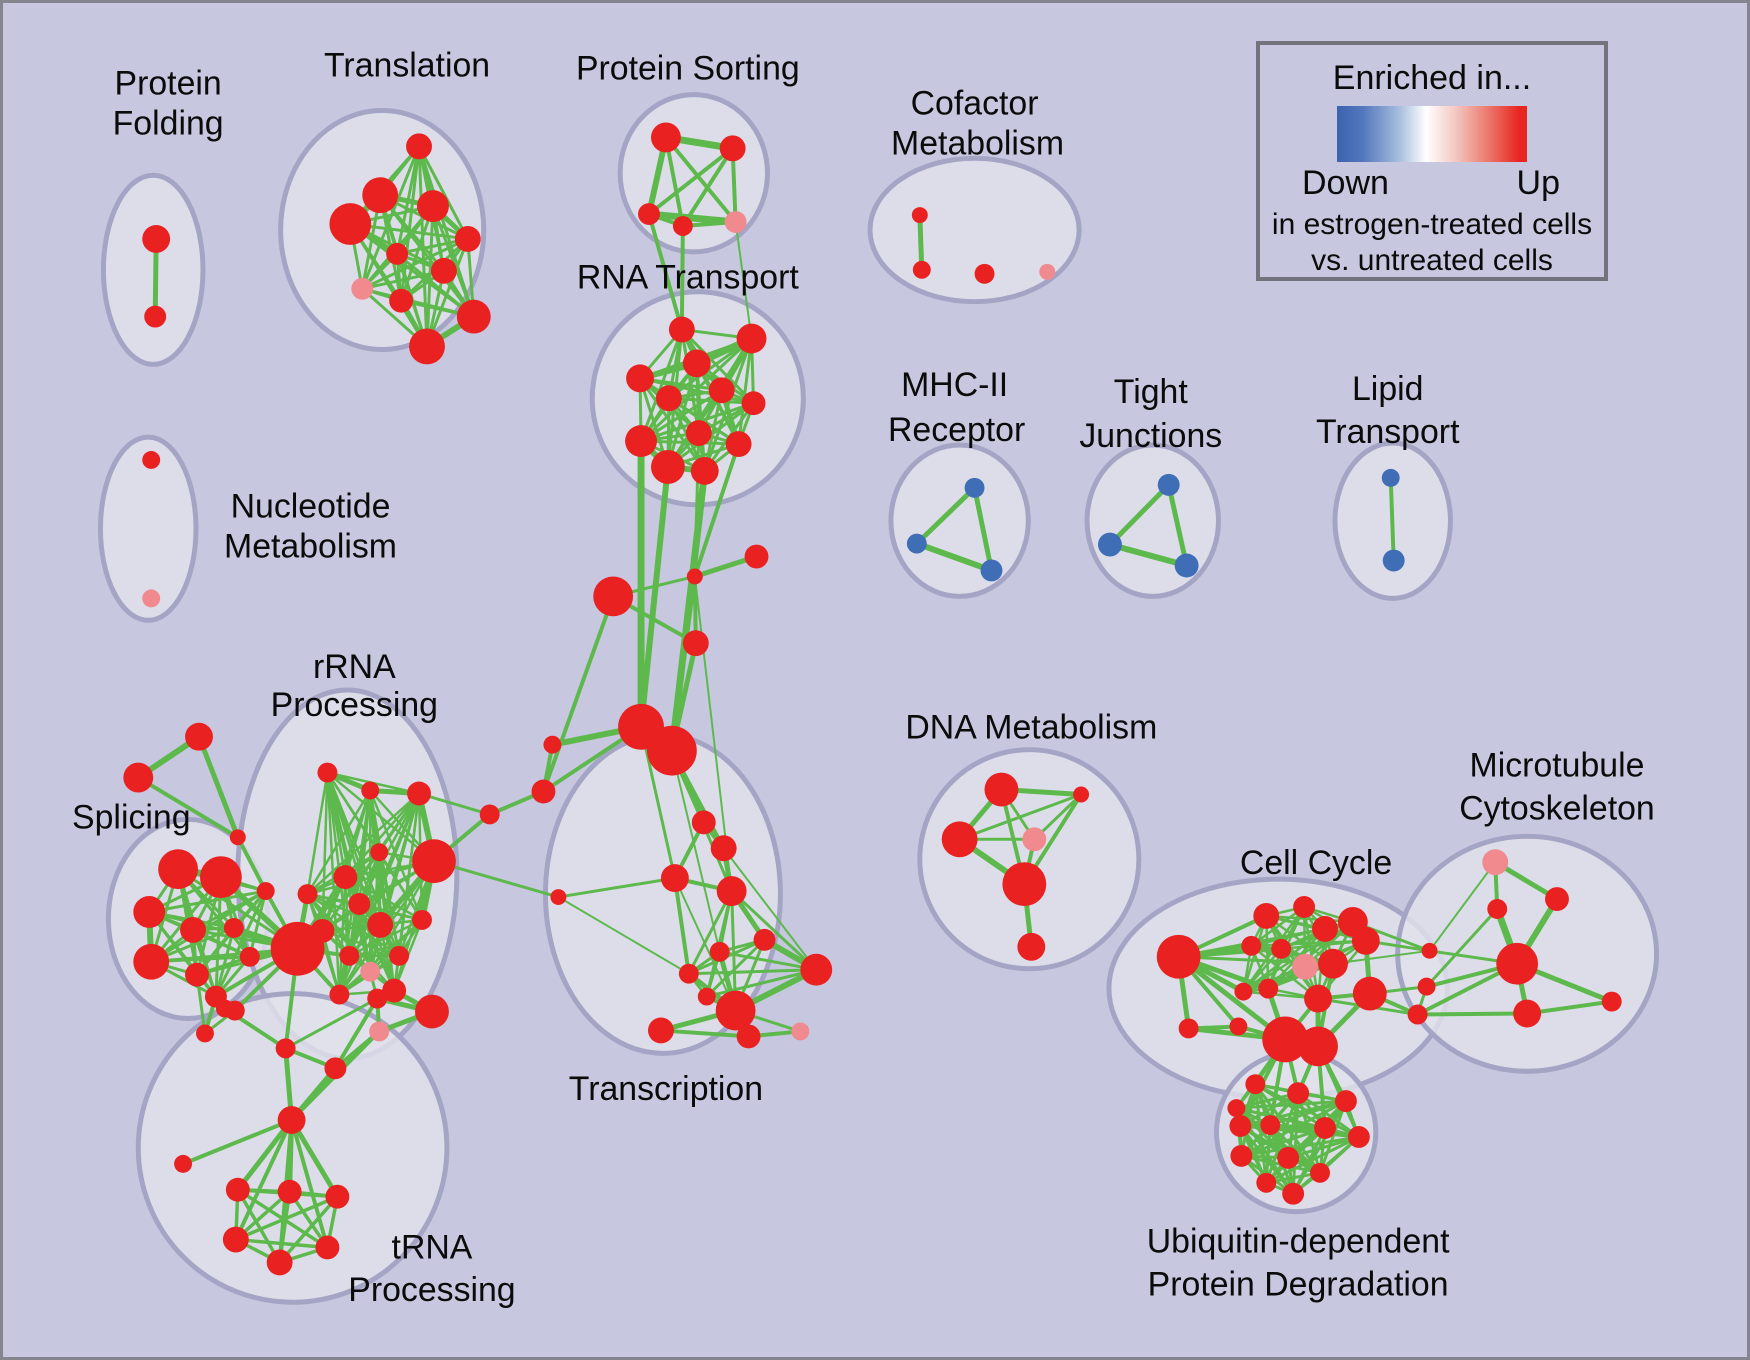 The height and width of the screenshot is (1360, 1750). Describe the element at coordinates (661, 1030) in the screenshot. I see `node-tx12` at that location.